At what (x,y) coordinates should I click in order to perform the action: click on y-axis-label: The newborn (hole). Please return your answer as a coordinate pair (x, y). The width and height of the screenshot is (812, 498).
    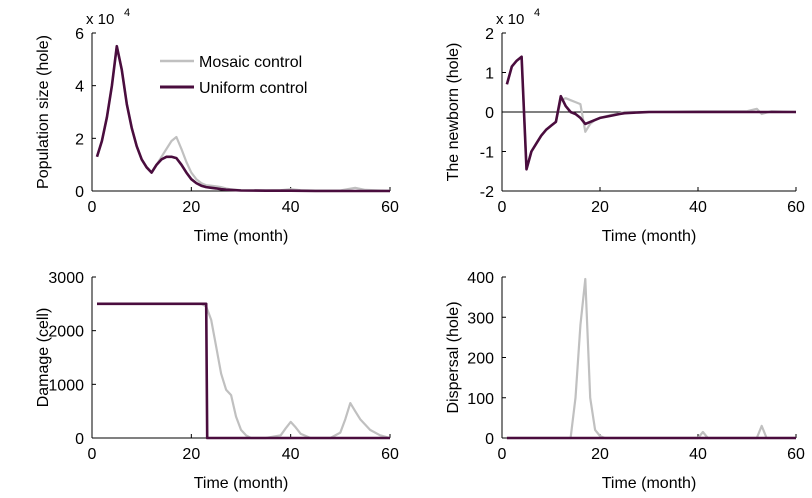
    Looking at the image, I should click on (453, 112).